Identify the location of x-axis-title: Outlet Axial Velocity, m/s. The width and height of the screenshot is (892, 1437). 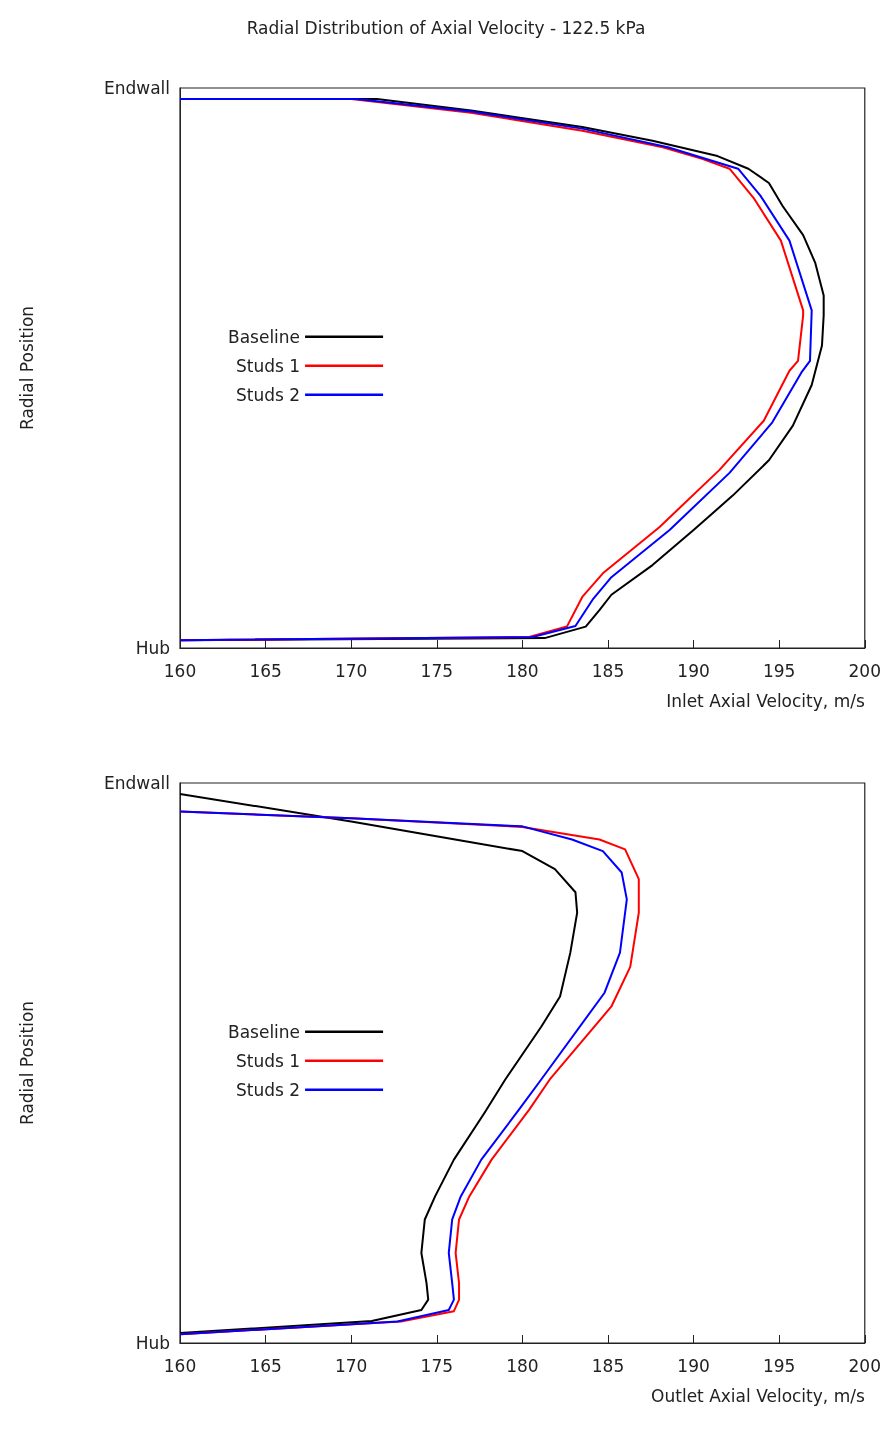
(758, 1395).